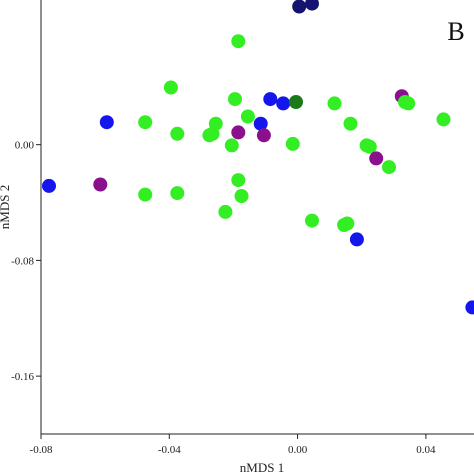  I want to click on x-tick-label-3: 0.04, so click(426, 450).